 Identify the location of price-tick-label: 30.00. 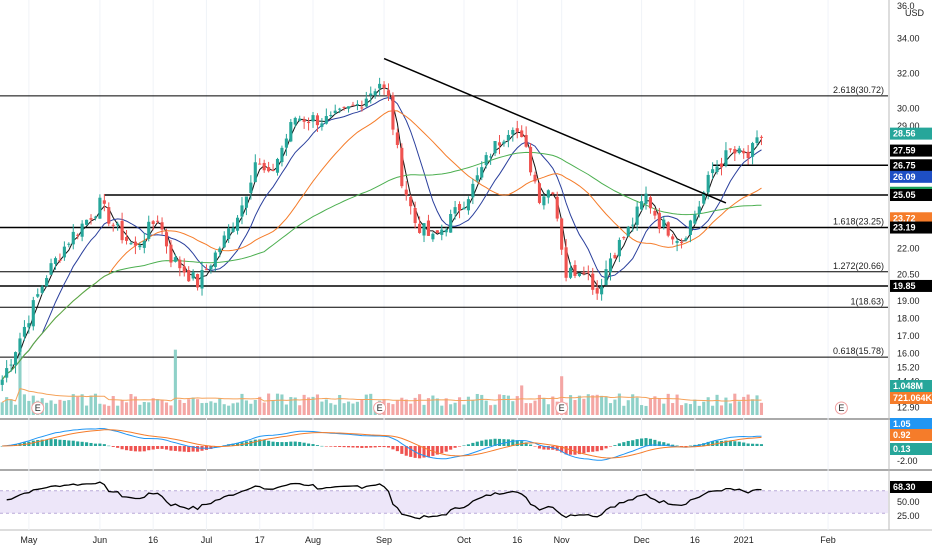
(908, 108).